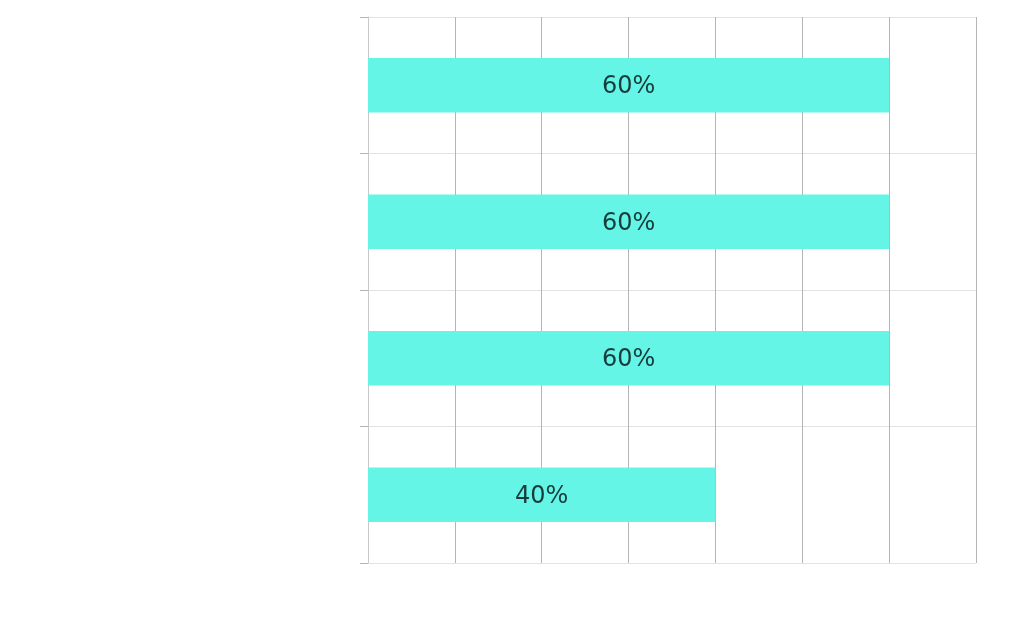  I want to click on data-label: 40%, so click(542, 494).